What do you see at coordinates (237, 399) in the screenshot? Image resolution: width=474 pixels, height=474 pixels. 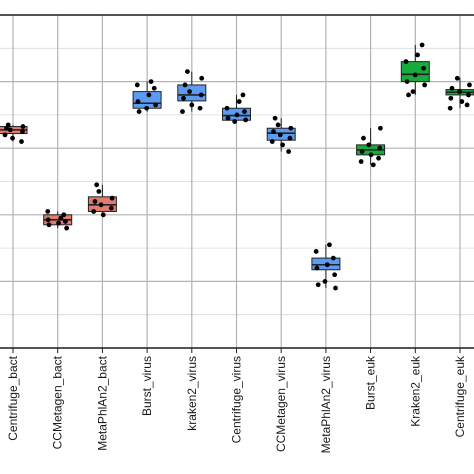 I see `x-tick-label: Centrifuge_virus` at bounding box center [237, 399].